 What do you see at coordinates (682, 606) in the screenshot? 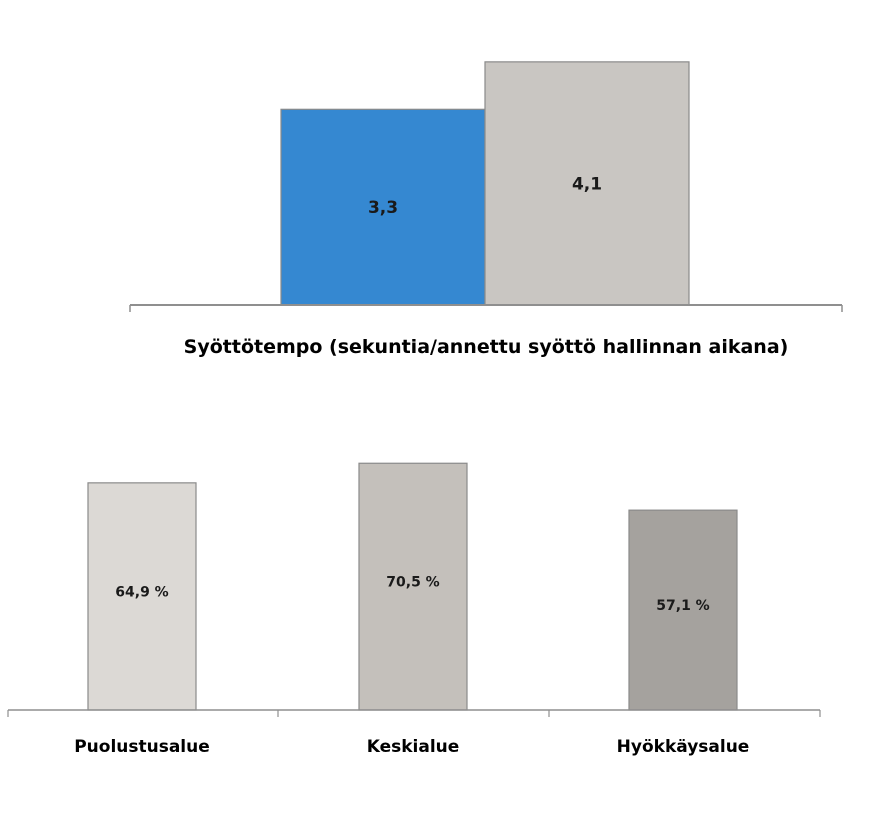
I see `zone-bar-value-label-2: 57,1 %` at bounding box center [682, 606].